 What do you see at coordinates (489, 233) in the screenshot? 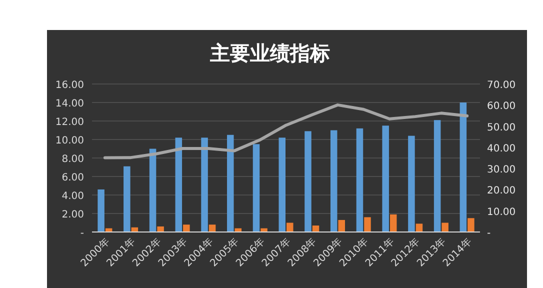
I see `y2-tick-label: -` at bounding box center [489, 233].